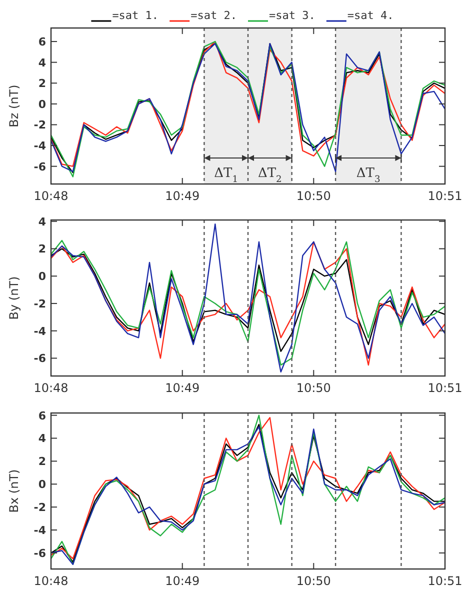 The width and height of the screenshot is (473, 595). I want to click on legend-label: =sat 1., so click(135, 15).